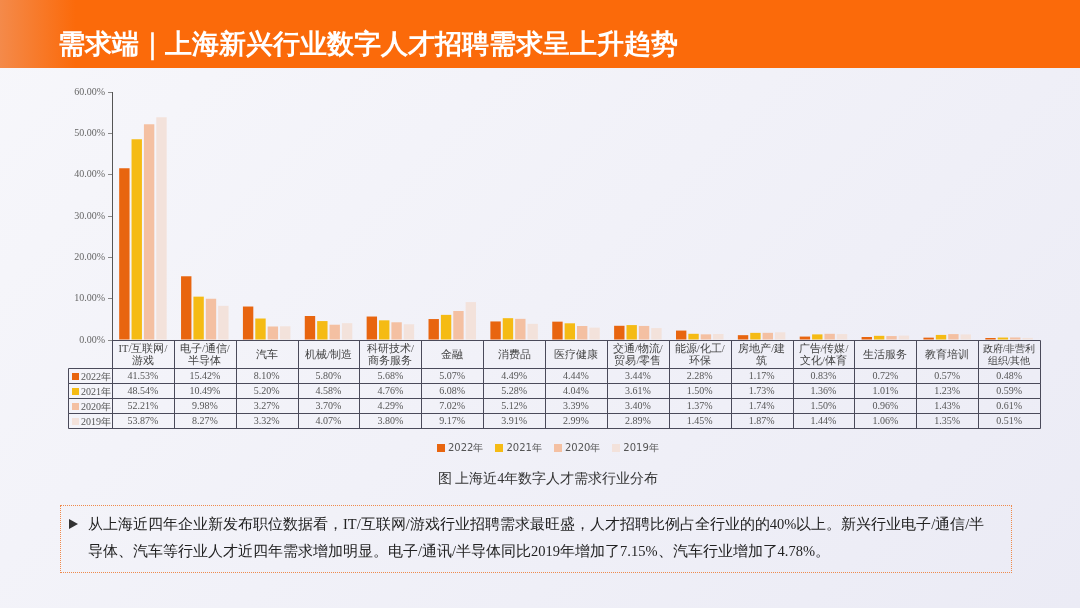 Image resolution: width=1080 pixels, height=608 pixels. What do you see at coordinates (143, 391) in the screenshot?
I see `data-label: 48.54%` at bounding box center [143, 391].